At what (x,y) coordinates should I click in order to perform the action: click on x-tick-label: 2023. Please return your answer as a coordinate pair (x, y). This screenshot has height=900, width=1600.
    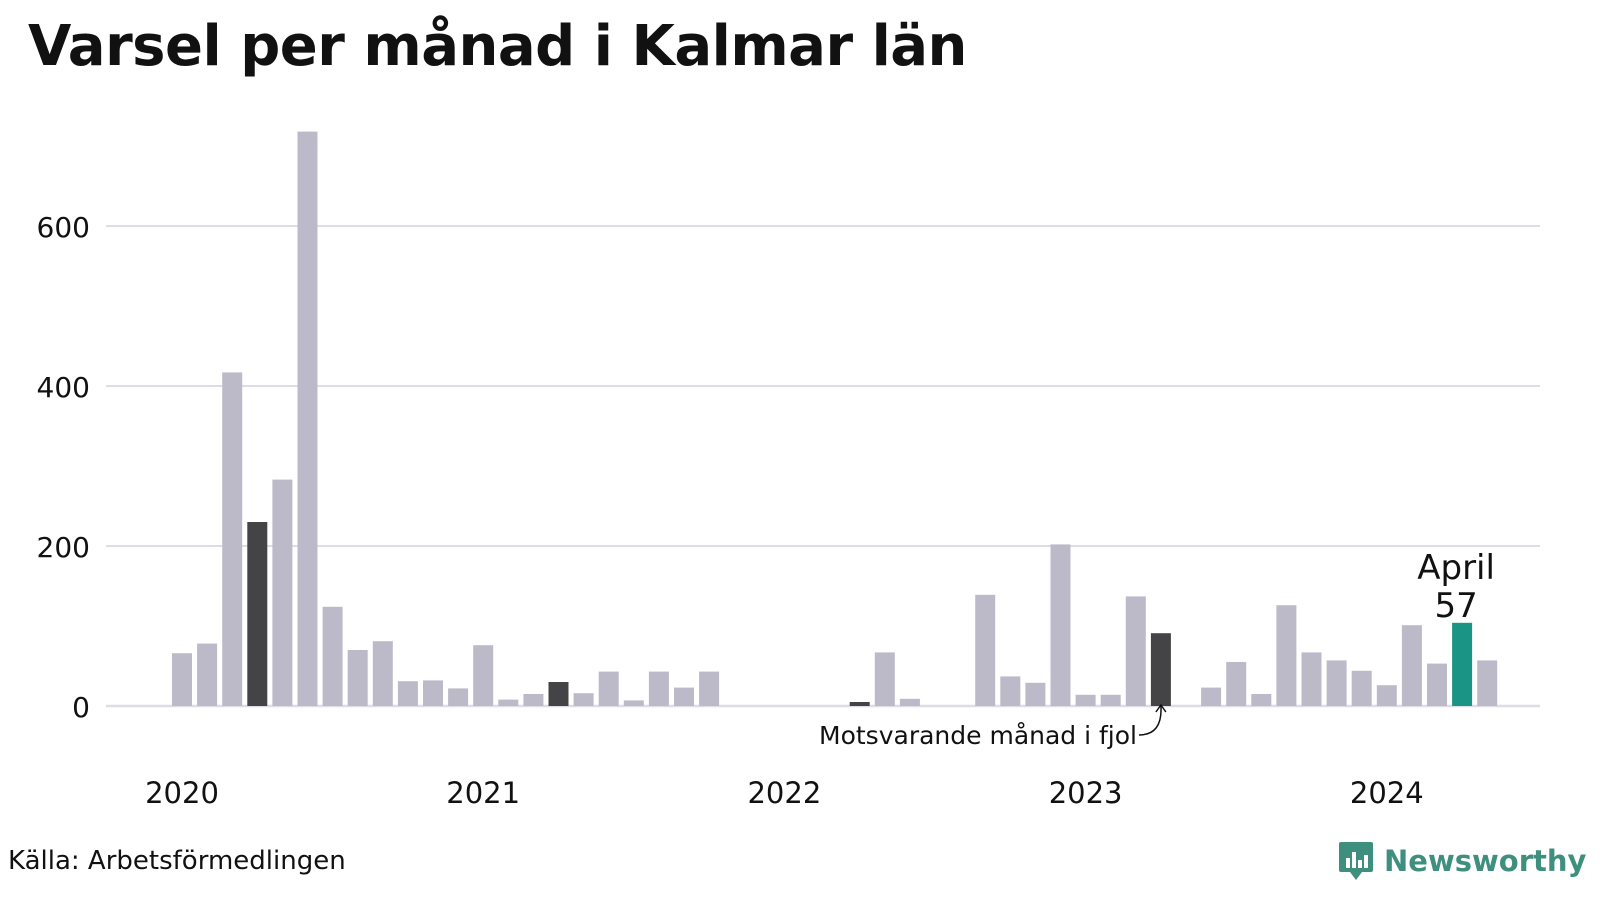
    Looking at the image, I should click on (1086, 793).